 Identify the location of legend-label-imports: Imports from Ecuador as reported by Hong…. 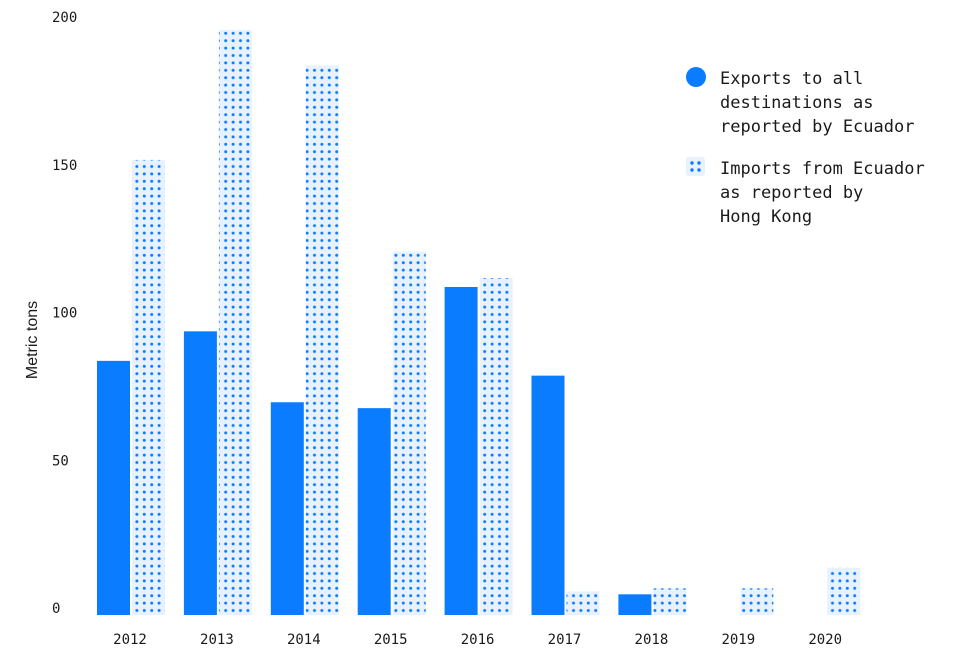
(827, 193).